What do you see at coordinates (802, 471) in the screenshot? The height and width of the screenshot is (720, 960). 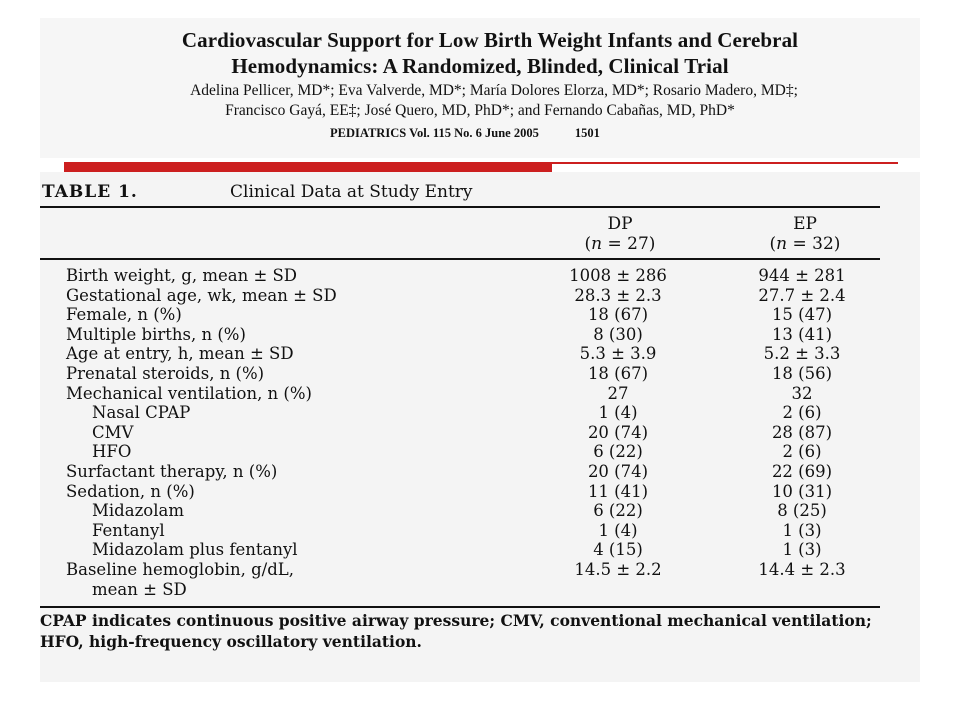 I see `cell-ep: 22 (69)` at bounding box center [802, 471].